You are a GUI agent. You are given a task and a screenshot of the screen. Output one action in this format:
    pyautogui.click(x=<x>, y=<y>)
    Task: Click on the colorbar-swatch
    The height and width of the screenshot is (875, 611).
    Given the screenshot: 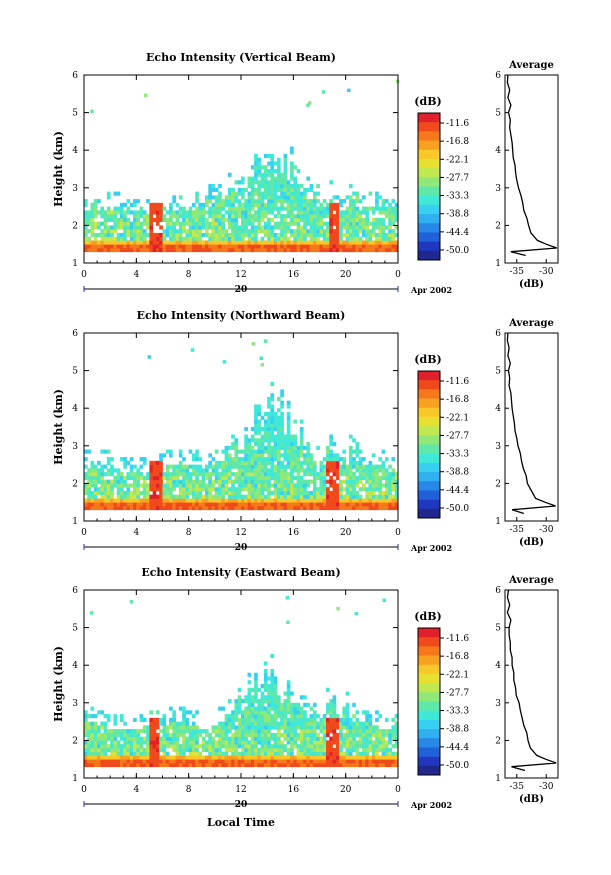 What is the action you would take?
    pyautogui.click(x=429, y=660)
    